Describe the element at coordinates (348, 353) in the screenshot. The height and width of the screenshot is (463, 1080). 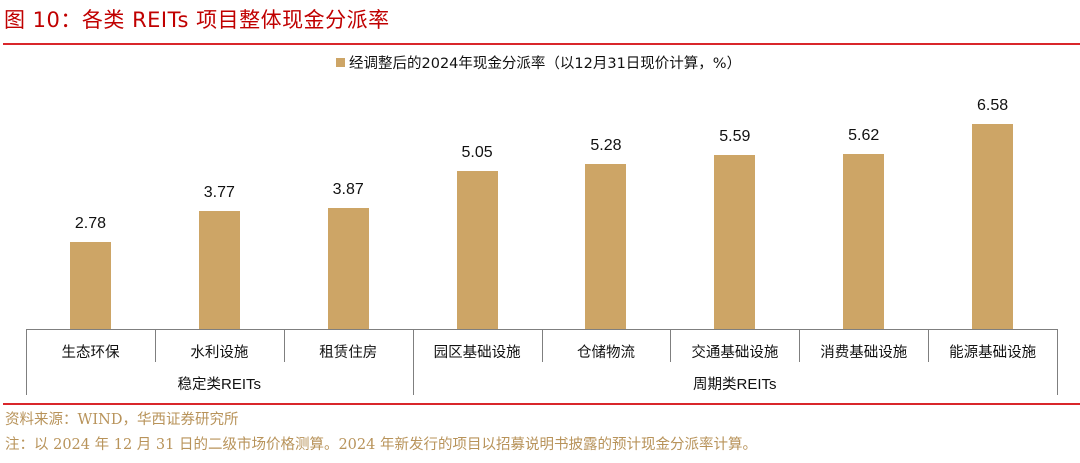
I see `category-label: 租赁住房` at that location.